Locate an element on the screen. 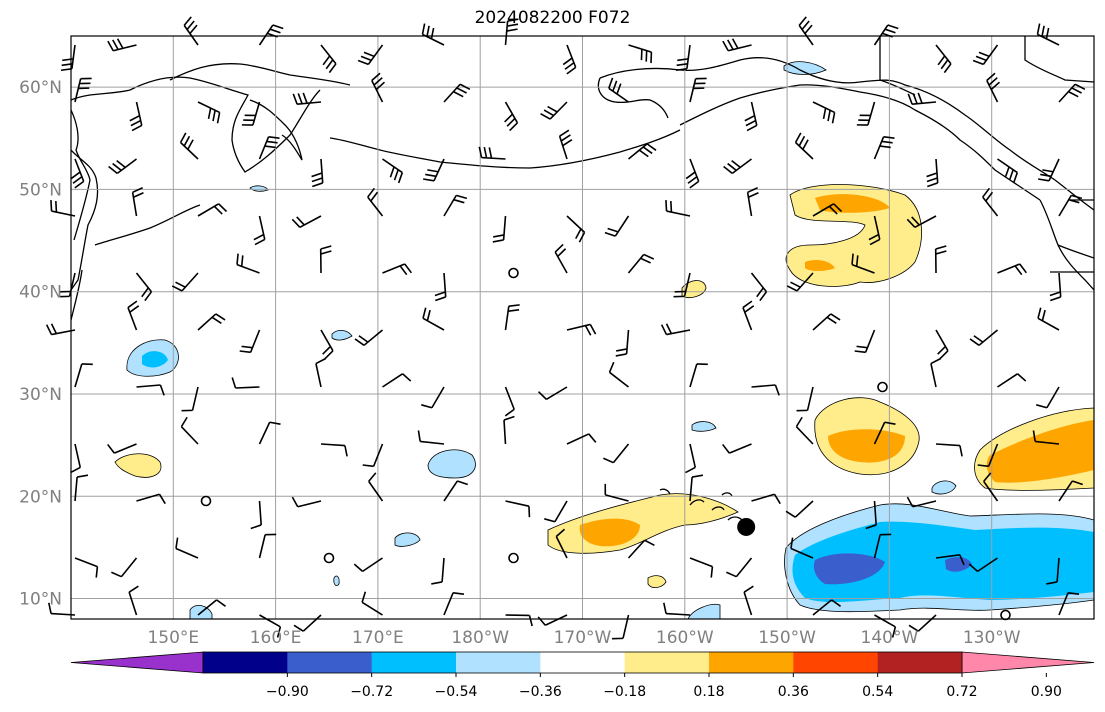  map-title: 2024082200 F072 is located at coordinates (552, 18).